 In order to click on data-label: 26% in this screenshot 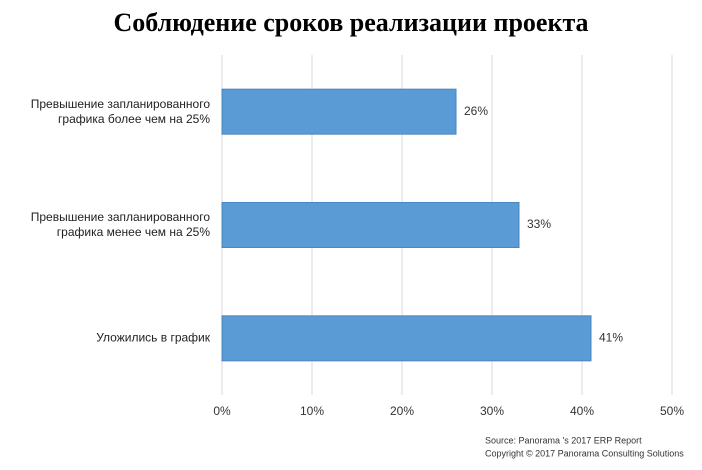, I will do `click(476, 111)`.